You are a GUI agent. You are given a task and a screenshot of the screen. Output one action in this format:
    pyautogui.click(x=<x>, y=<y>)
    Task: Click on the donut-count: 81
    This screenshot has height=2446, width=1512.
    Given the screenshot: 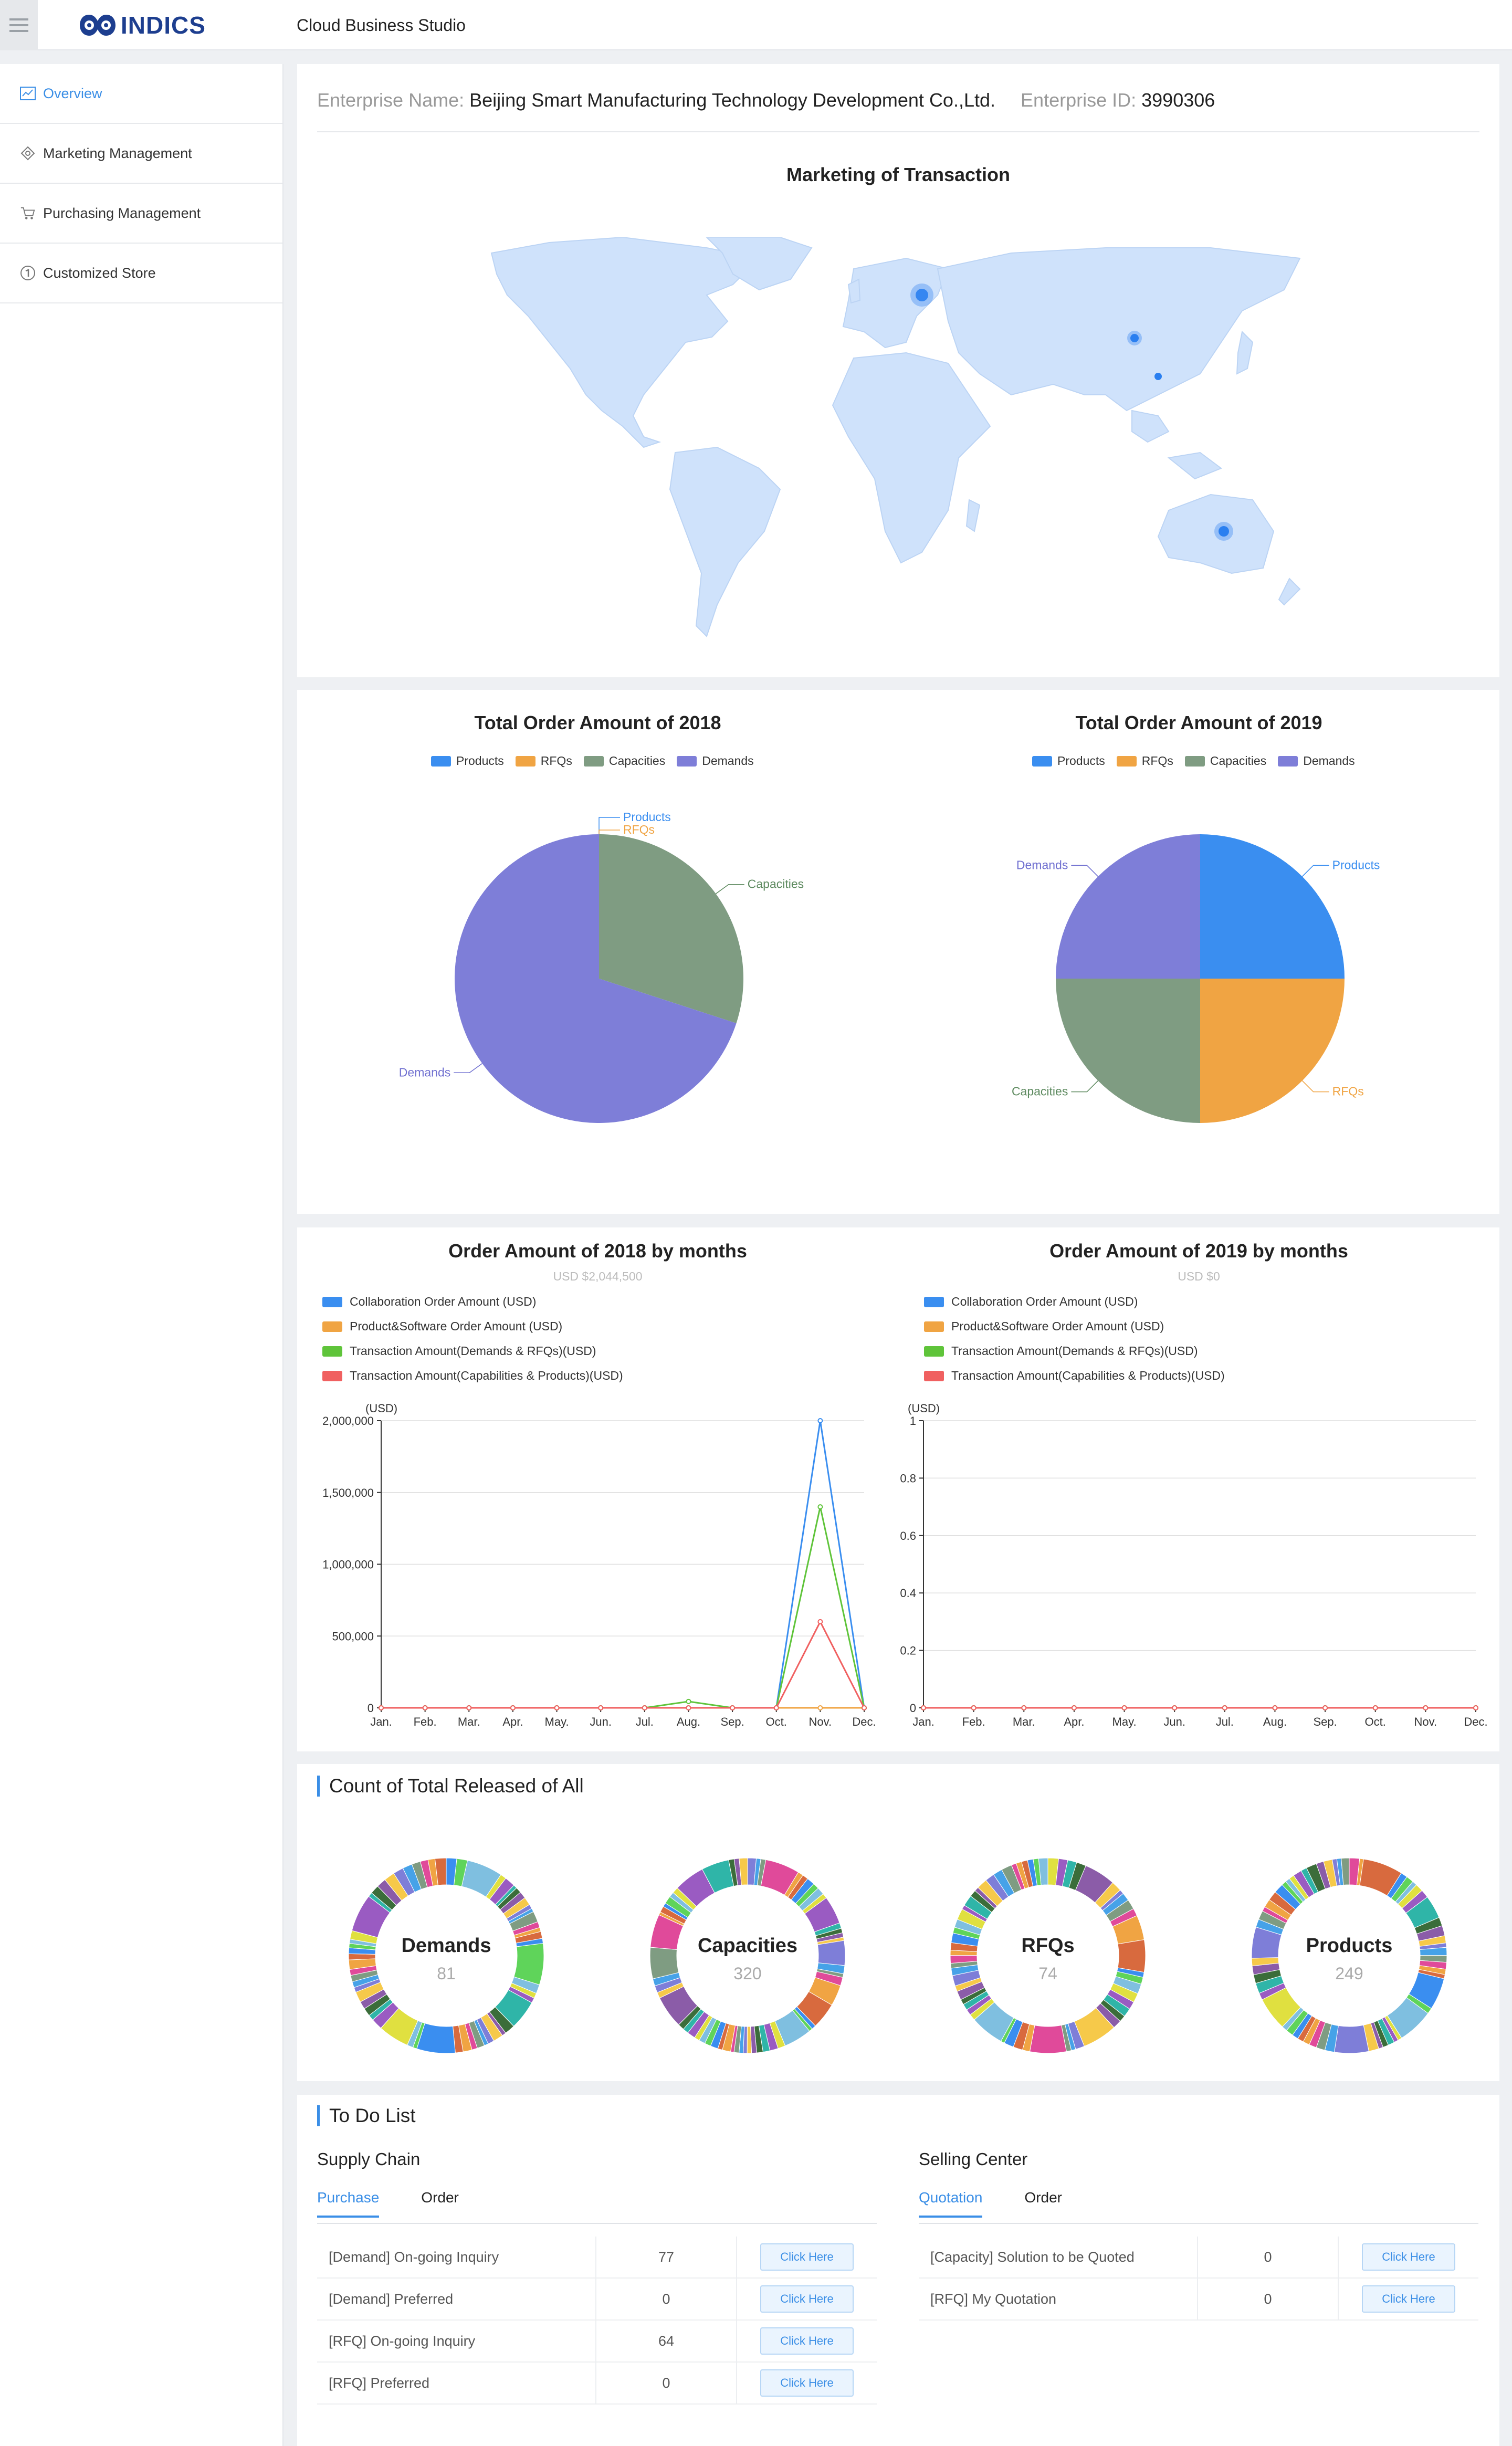 What is the action you would take?
    pyautogui.click(x=446, y=1973)
    